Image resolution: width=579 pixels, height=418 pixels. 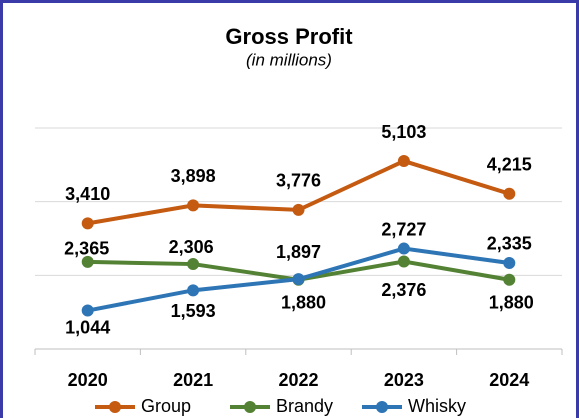 I want to click on data-label: 2,376, so click(x=403, y=290).